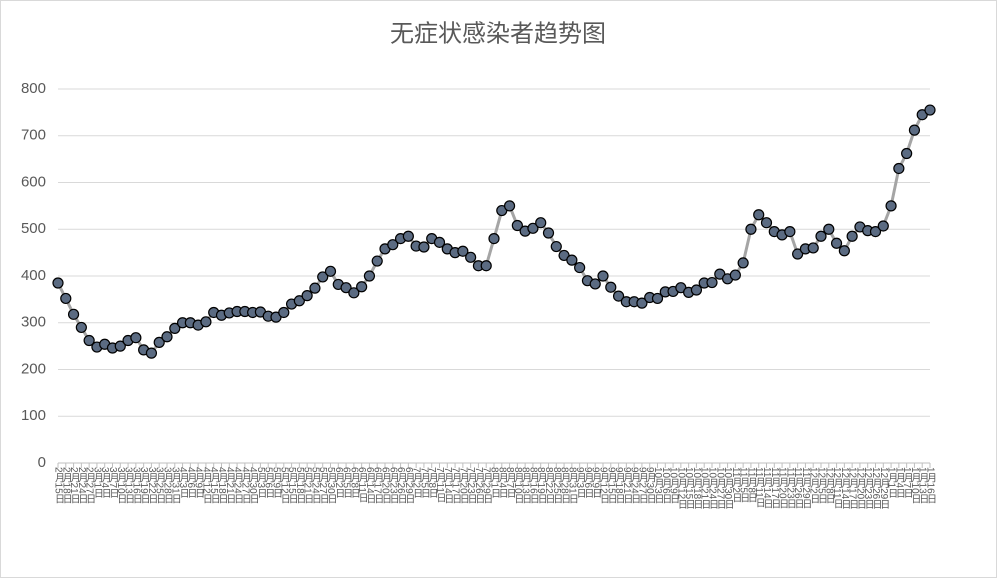  Describe the element at coordinates (448, 485) in the screenshot. I see `x-tick-label: 7月14日` at that location.